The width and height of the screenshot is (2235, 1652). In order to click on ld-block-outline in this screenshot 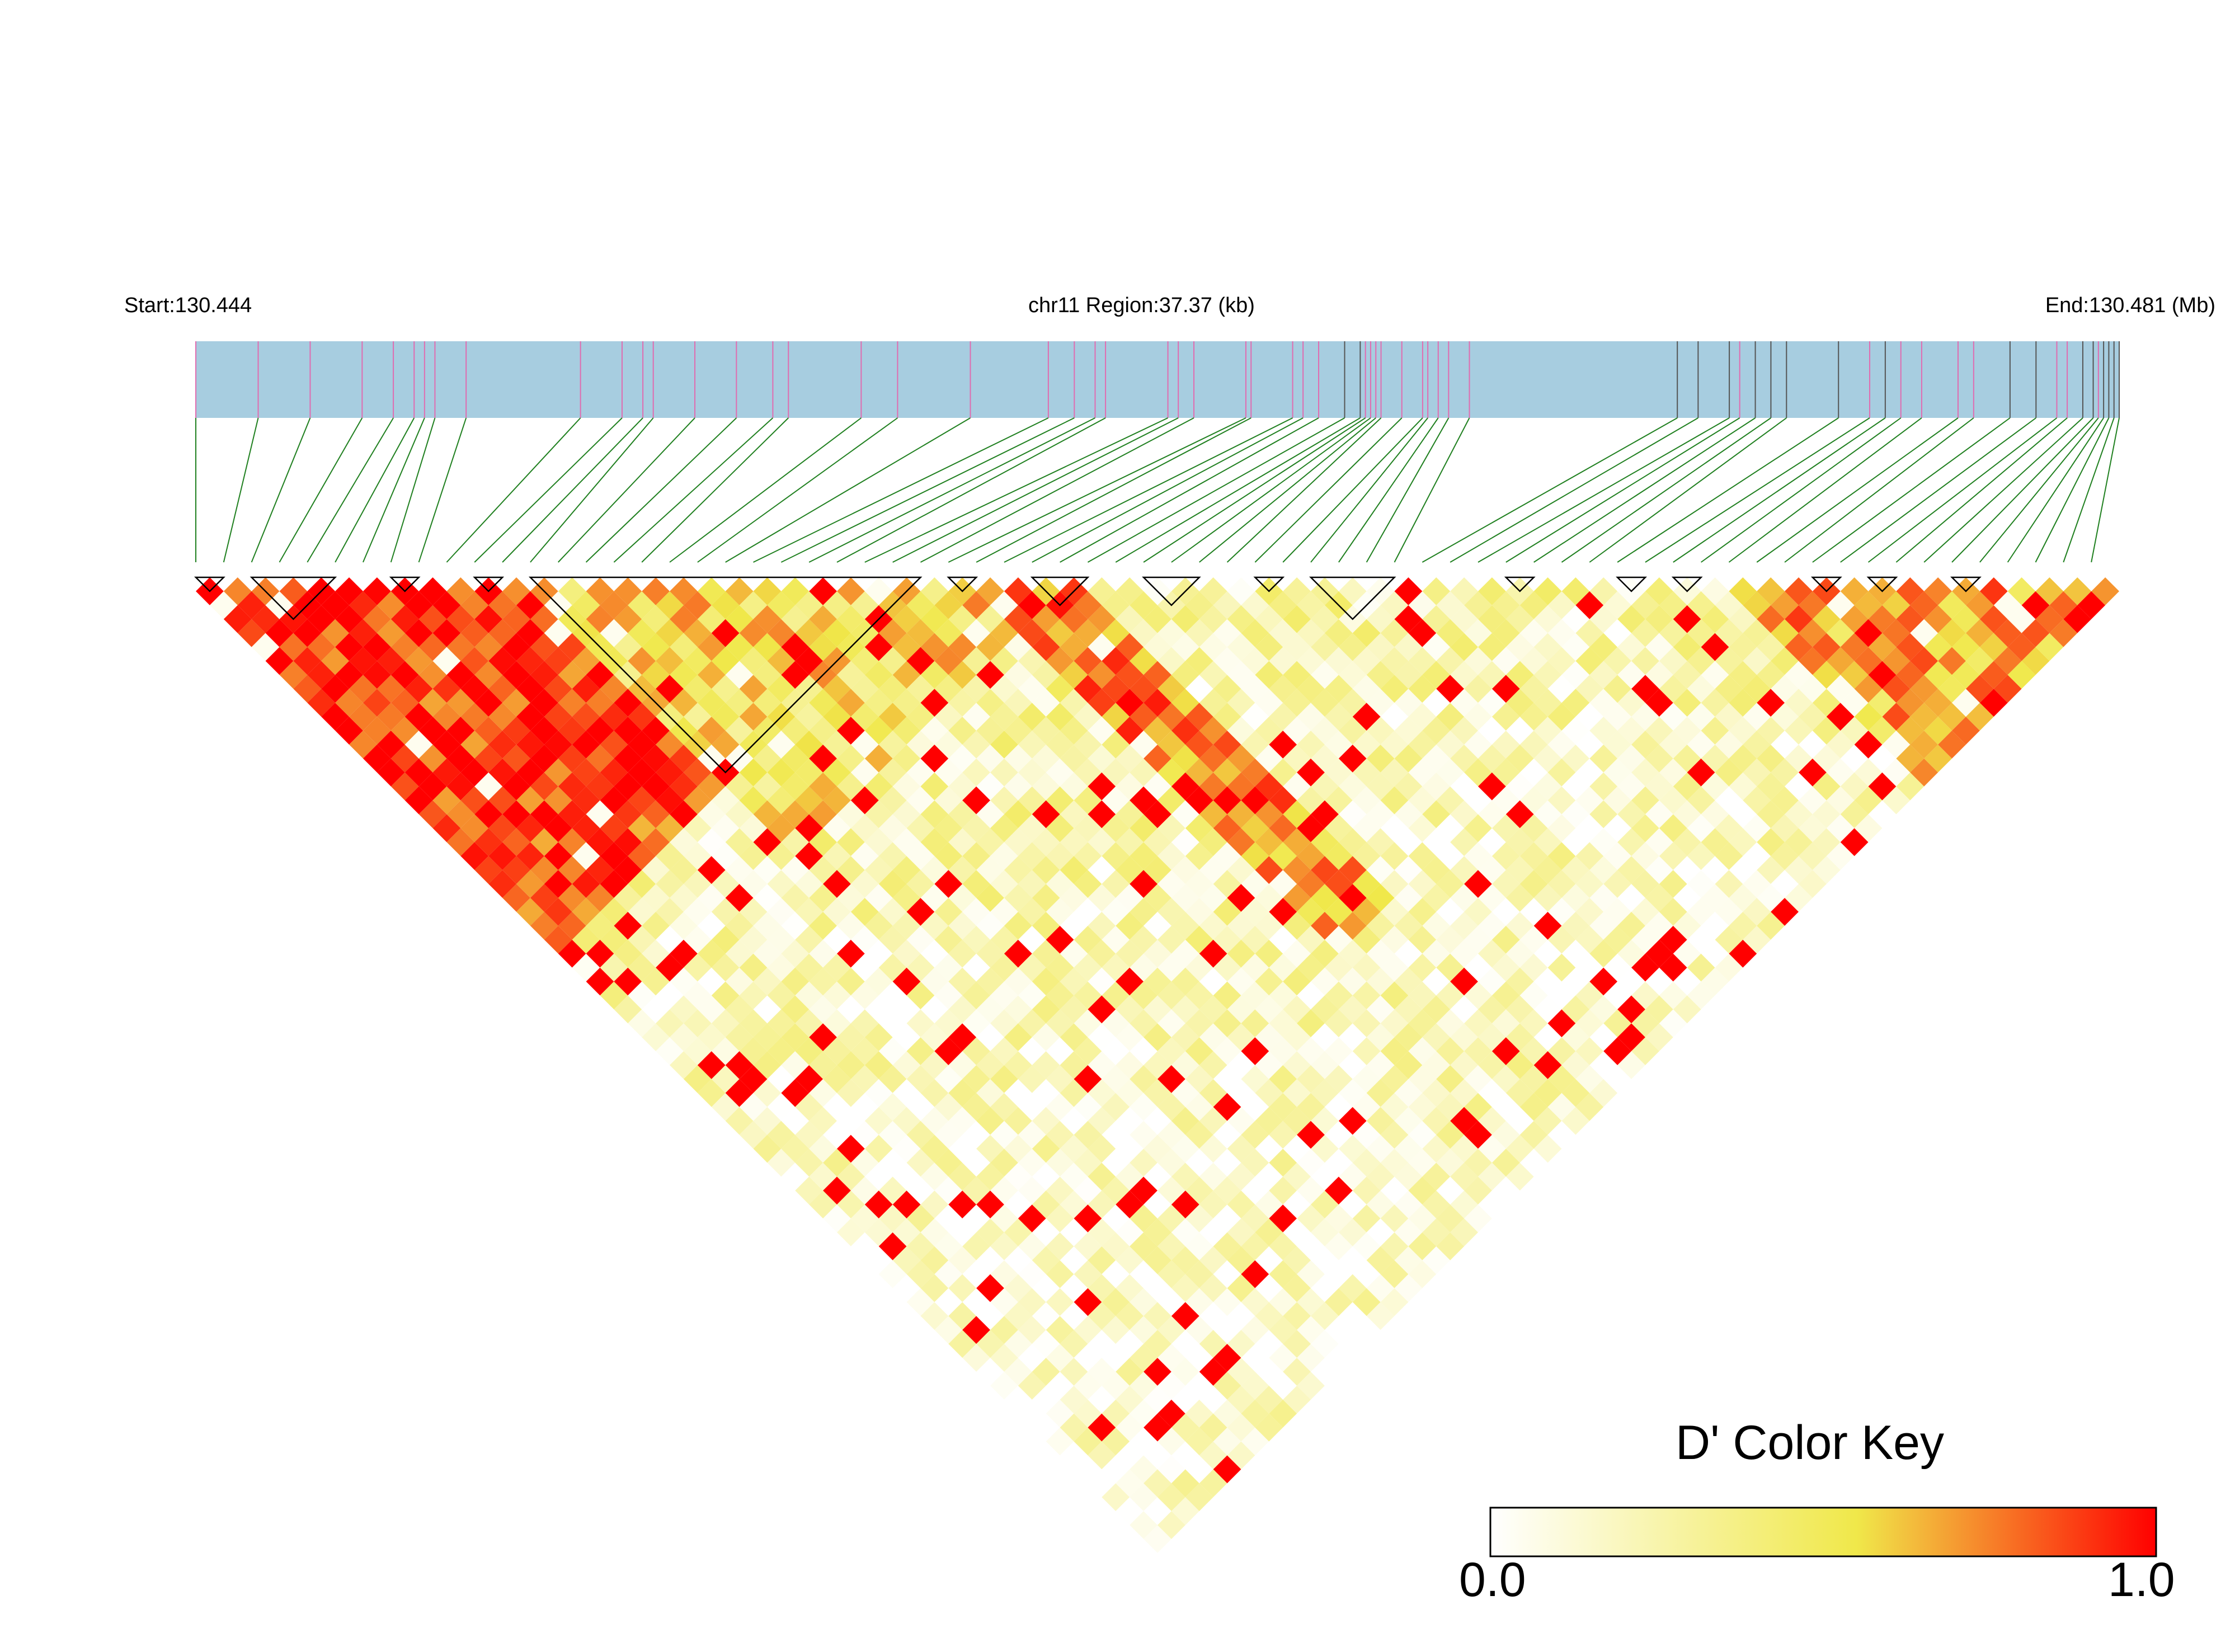, I will do `click(1966, 584)`.